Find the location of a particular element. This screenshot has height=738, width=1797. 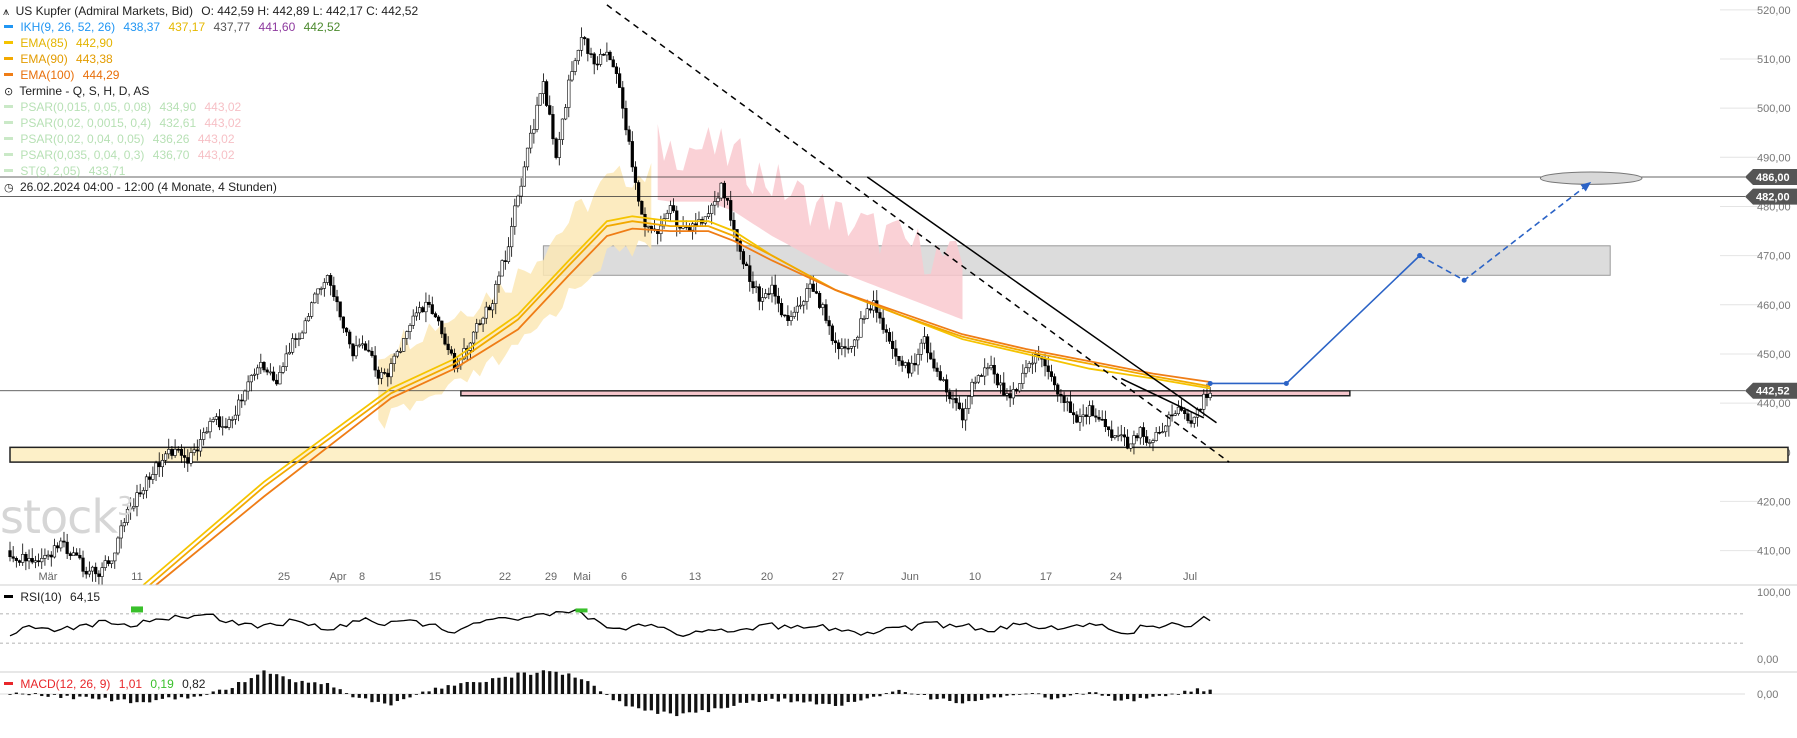

price-label: 486,00 is located at coordinates (1773, 178).